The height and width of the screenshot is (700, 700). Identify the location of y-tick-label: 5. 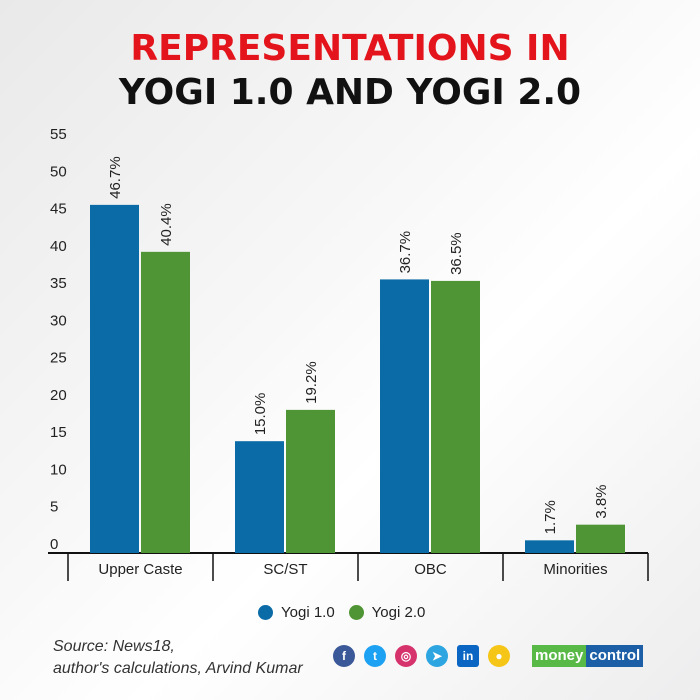
(54, 507).